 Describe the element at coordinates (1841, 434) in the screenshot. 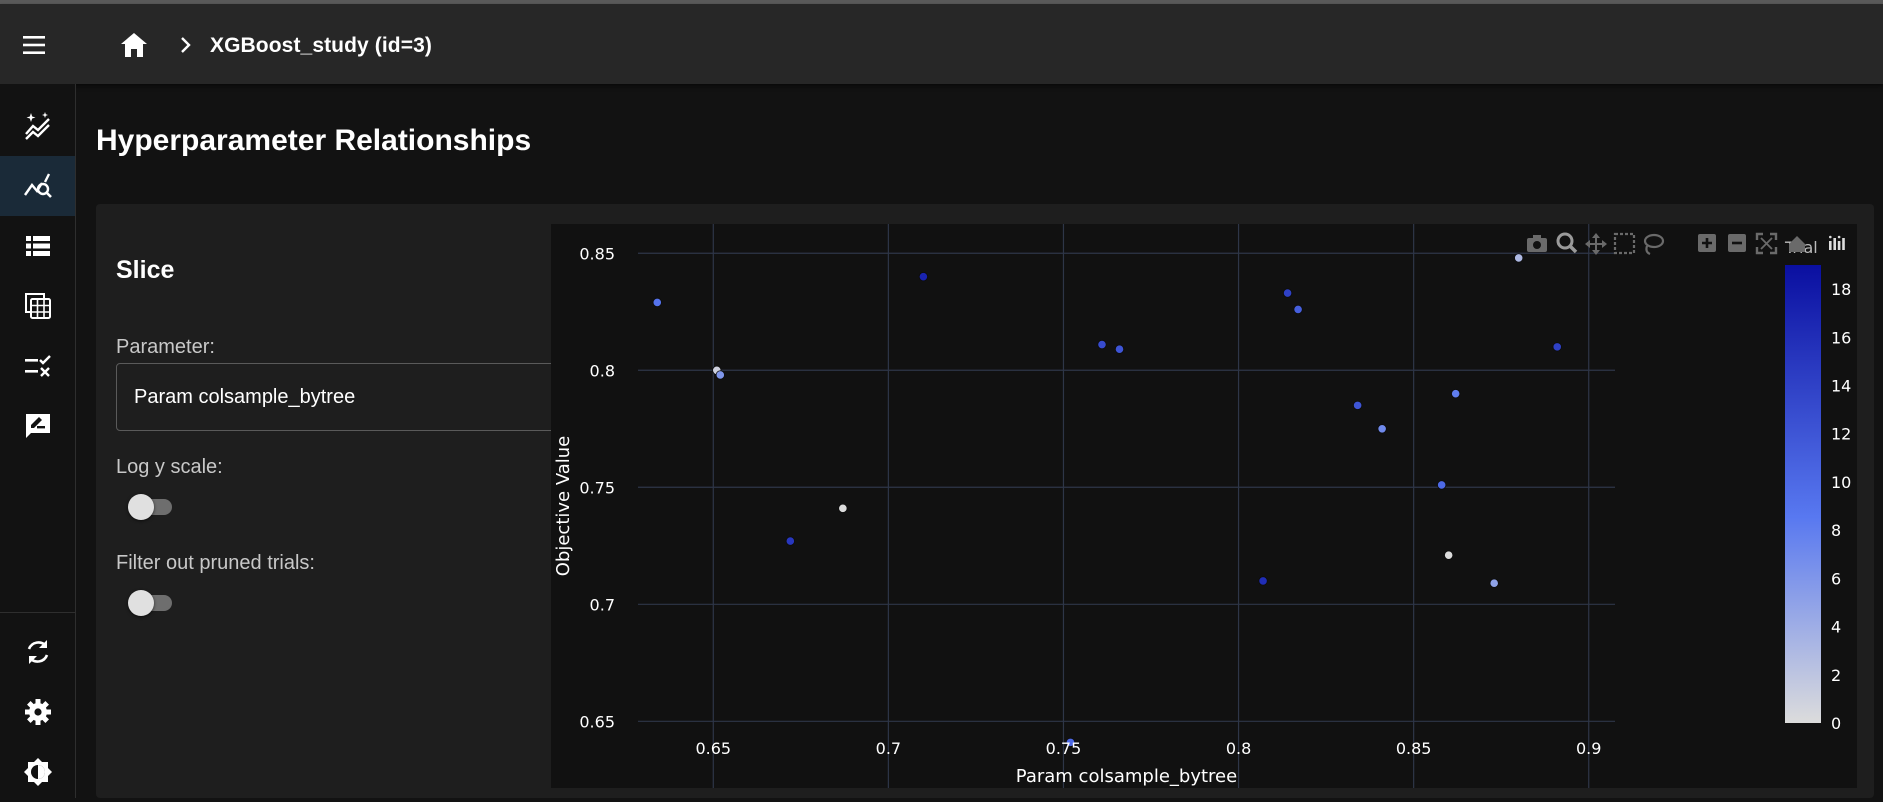

I see `colorbar-tick-label: 12` at that location.